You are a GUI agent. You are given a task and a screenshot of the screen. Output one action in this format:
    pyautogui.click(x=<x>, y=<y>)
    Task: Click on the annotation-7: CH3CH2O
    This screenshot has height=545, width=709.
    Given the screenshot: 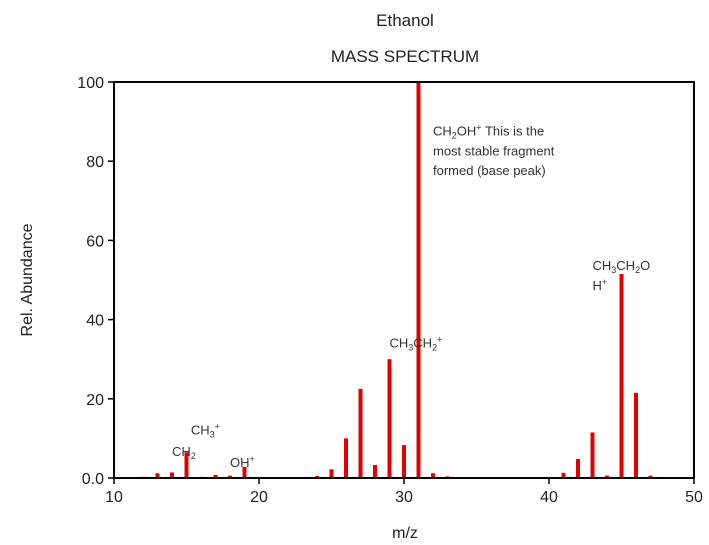 What is the action you would take?
    pyautogui.click(x=622, y=266)
    